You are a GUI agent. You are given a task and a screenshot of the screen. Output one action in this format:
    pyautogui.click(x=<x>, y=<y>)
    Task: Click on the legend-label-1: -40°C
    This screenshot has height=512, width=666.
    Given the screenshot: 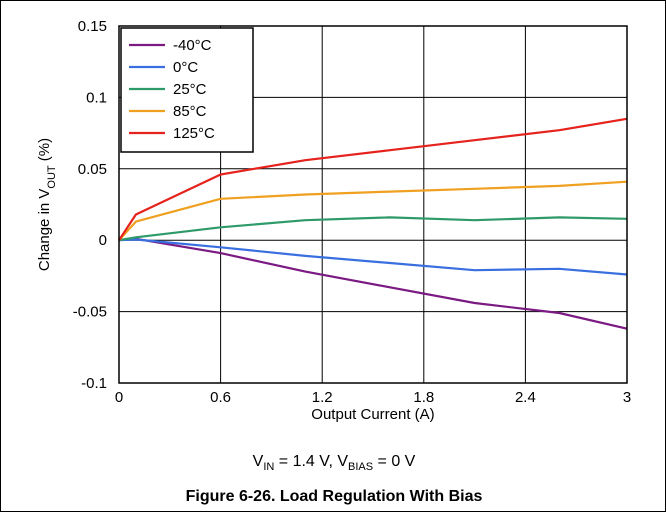 What is the action you would take?
    pyautogui.click(x=192, y=45)
    